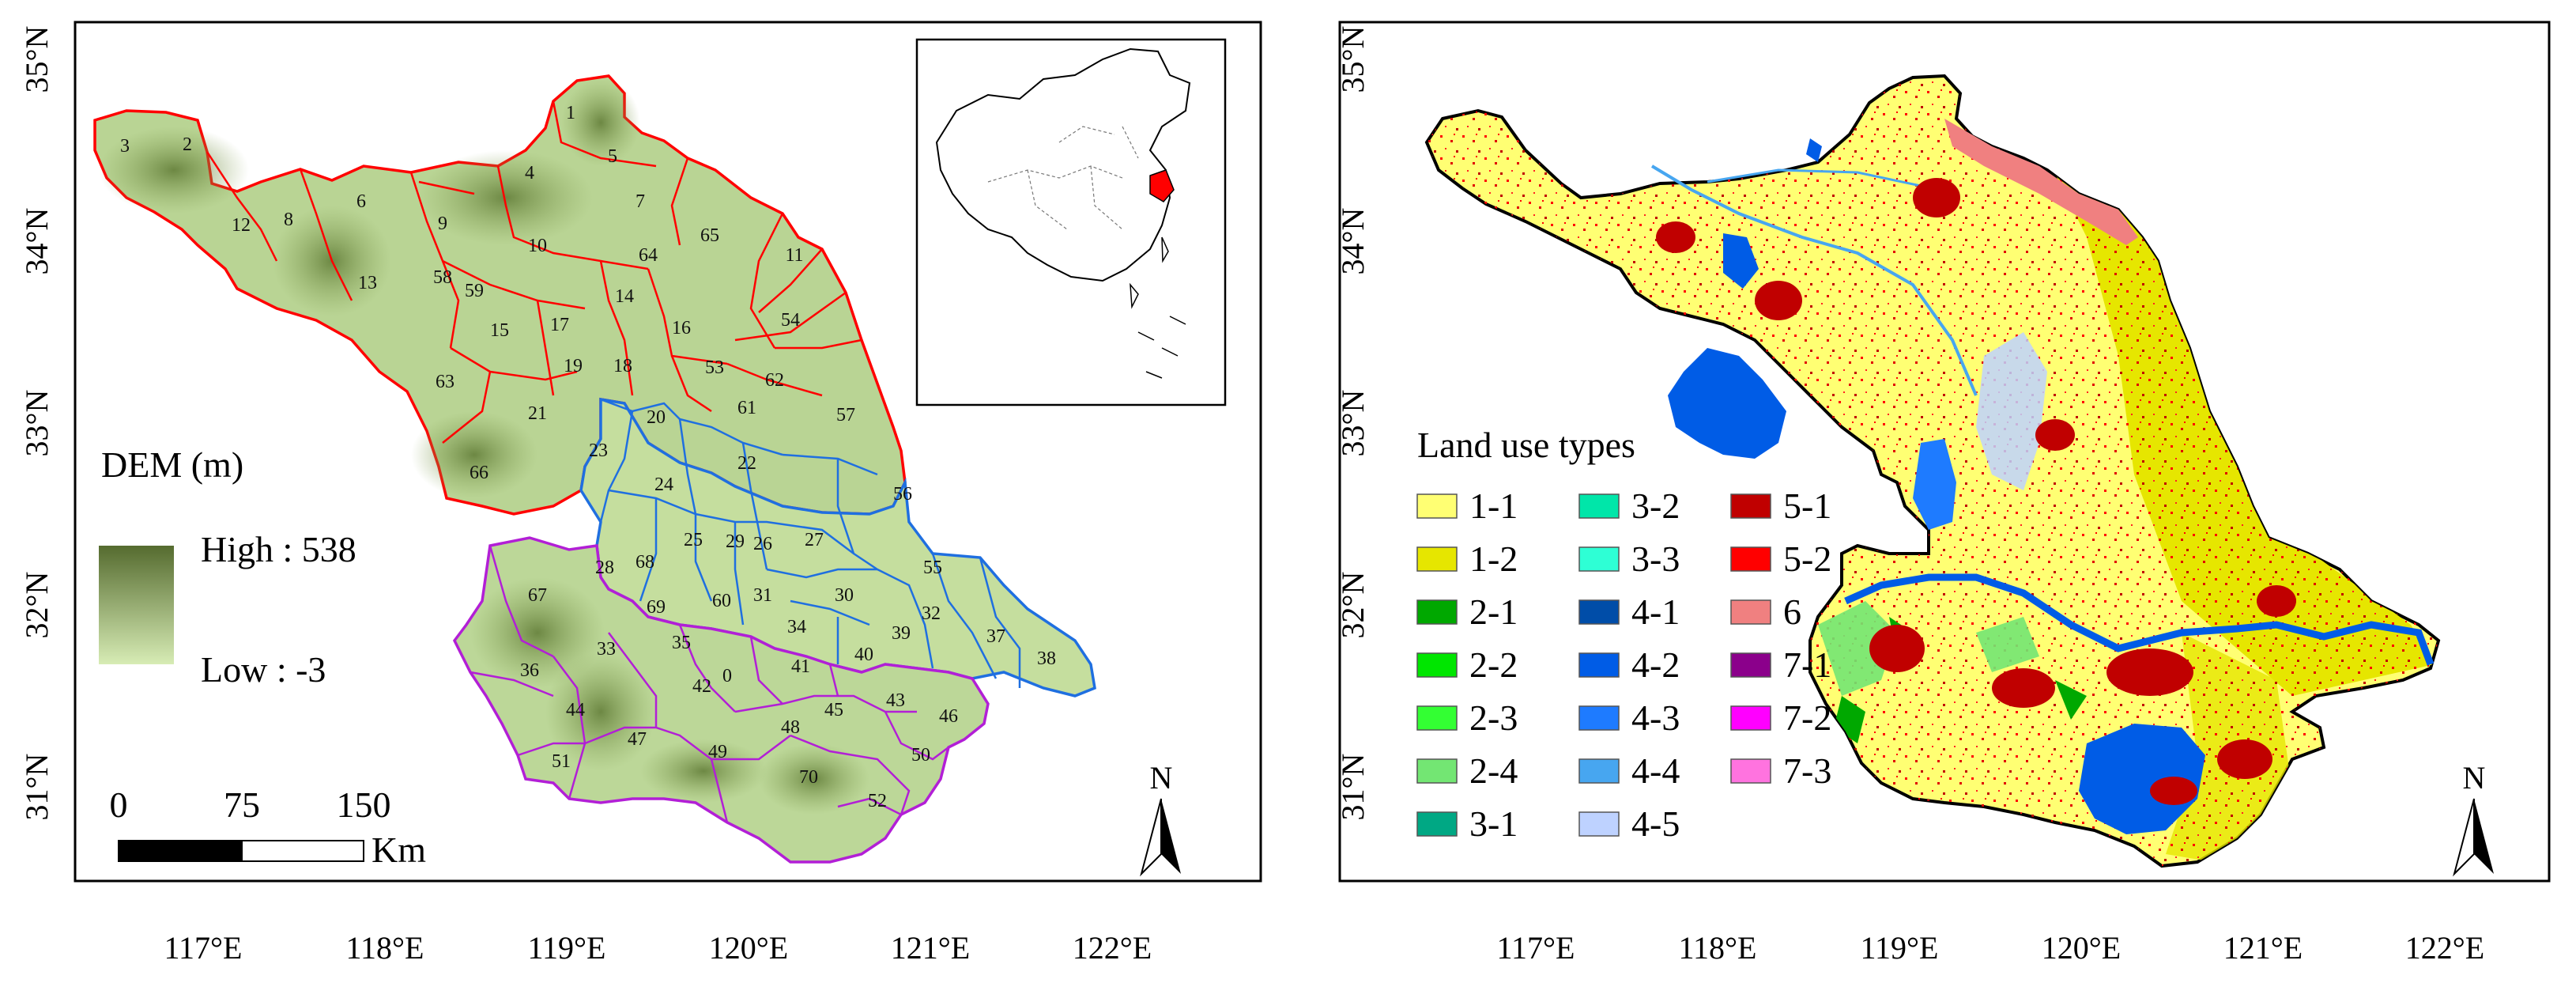 The width and height of the screenshot is (2576, 983). What do you see at coordinates (622, 366) in the screenshot?
I see `region-number-label: 18` at bounding box center [622, 366].